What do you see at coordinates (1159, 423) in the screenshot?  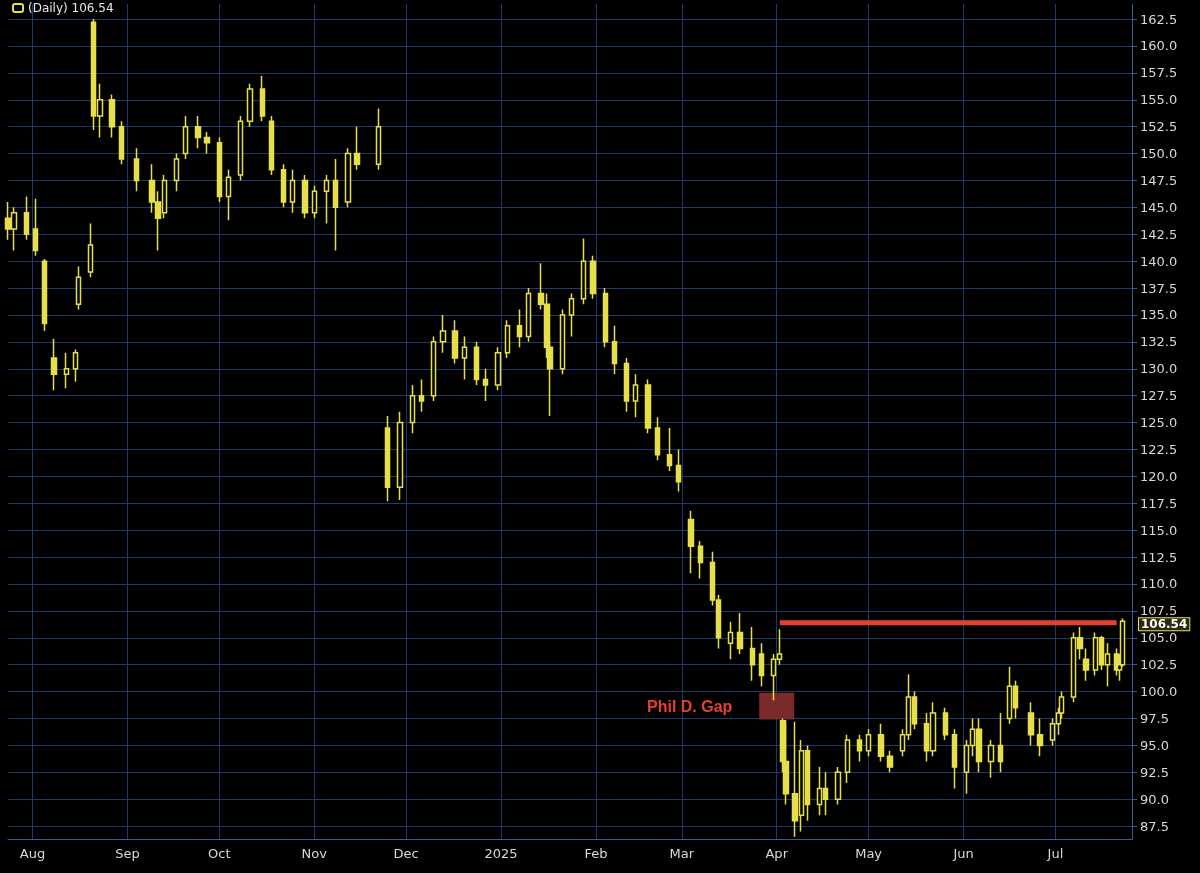 I see `y-tick-label: 125.0` at bounding box center [1159, 423].